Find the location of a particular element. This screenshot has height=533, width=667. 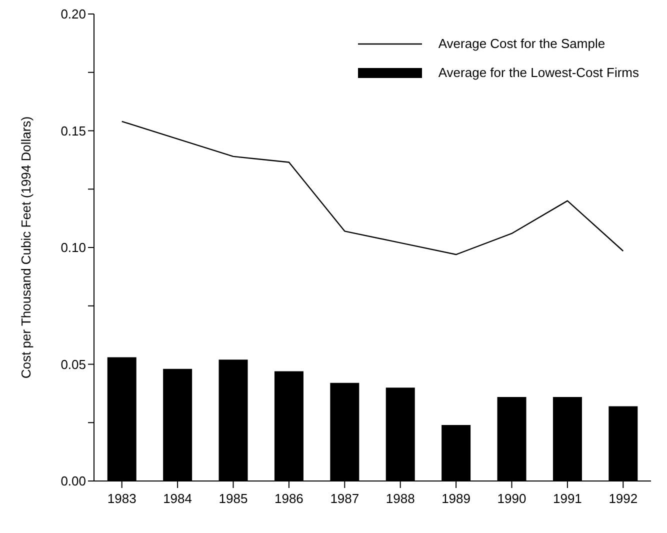

x-tick-label: 1988 is located at coordinates (400, 498).